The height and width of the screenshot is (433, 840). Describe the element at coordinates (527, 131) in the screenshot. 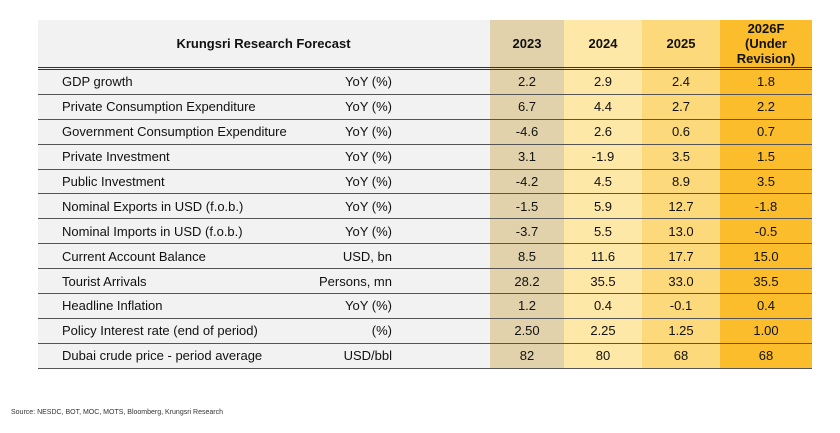

I see `value-cell: -4.6` at that location.